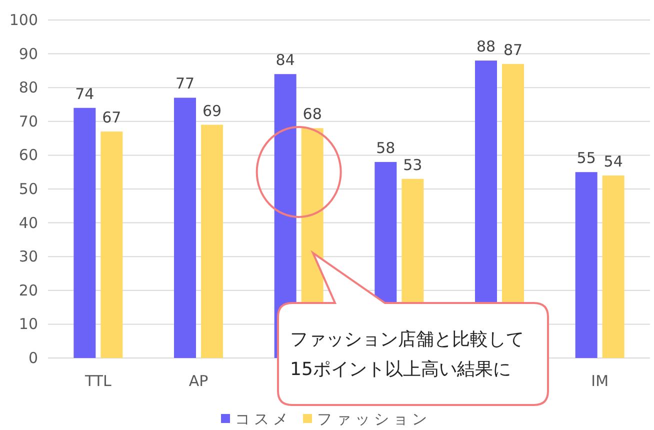 The height and width of the screenshot is (430, 654). What do you see at coordinates (586, 158) in the screenshot?
I see `data-label: 55` at bounding box center [586, 158].